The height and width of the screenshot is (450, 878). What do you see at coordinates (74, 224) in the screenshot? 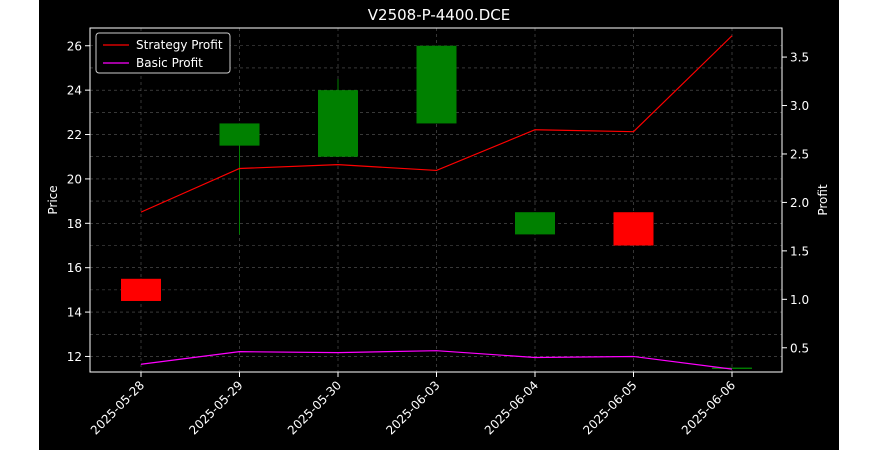
I see `left-tick-label: 18` at bounding box center [74, 224].